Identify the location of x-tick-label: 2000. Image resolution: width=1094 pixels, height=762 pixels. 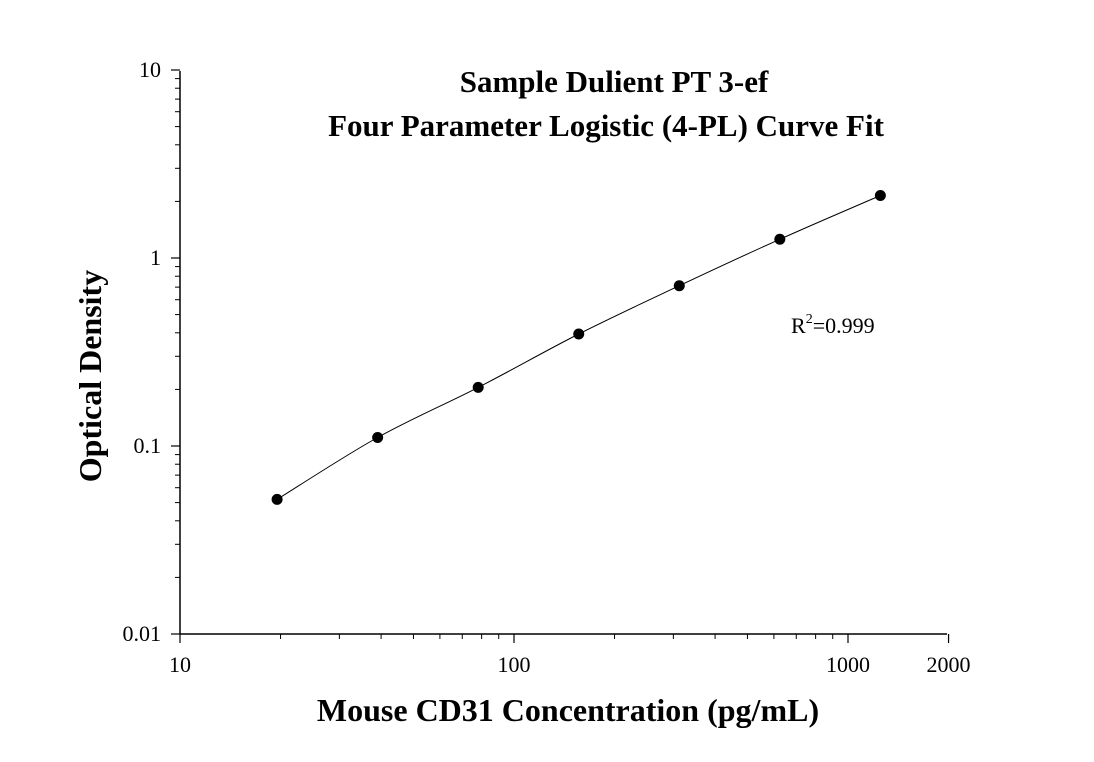
(949, 664).